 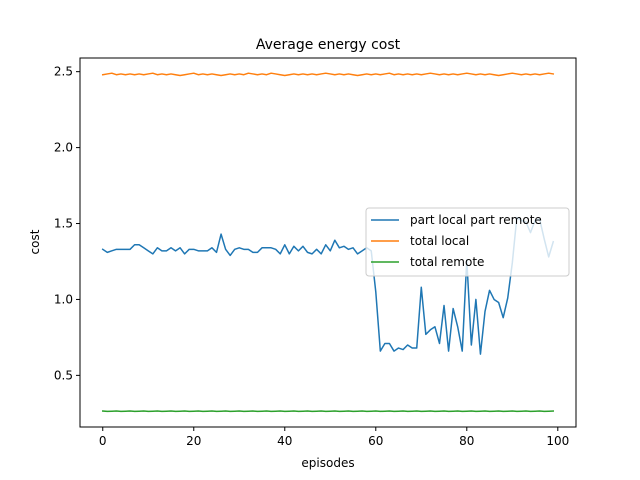 What do you see at coordinates (557, 441) in the screenshot?
I see `x-tick-label: 100` at bounding box center [557, 441].